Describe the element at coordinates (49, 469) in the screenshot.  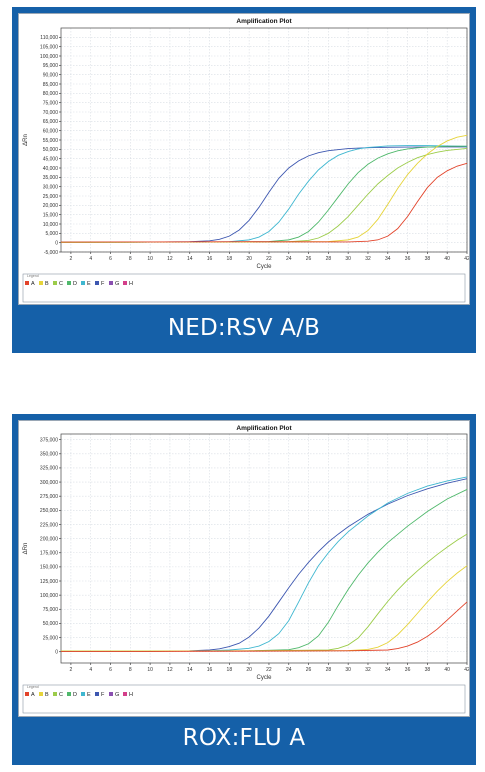
I see `y-tick-label: 325,000` at that location.